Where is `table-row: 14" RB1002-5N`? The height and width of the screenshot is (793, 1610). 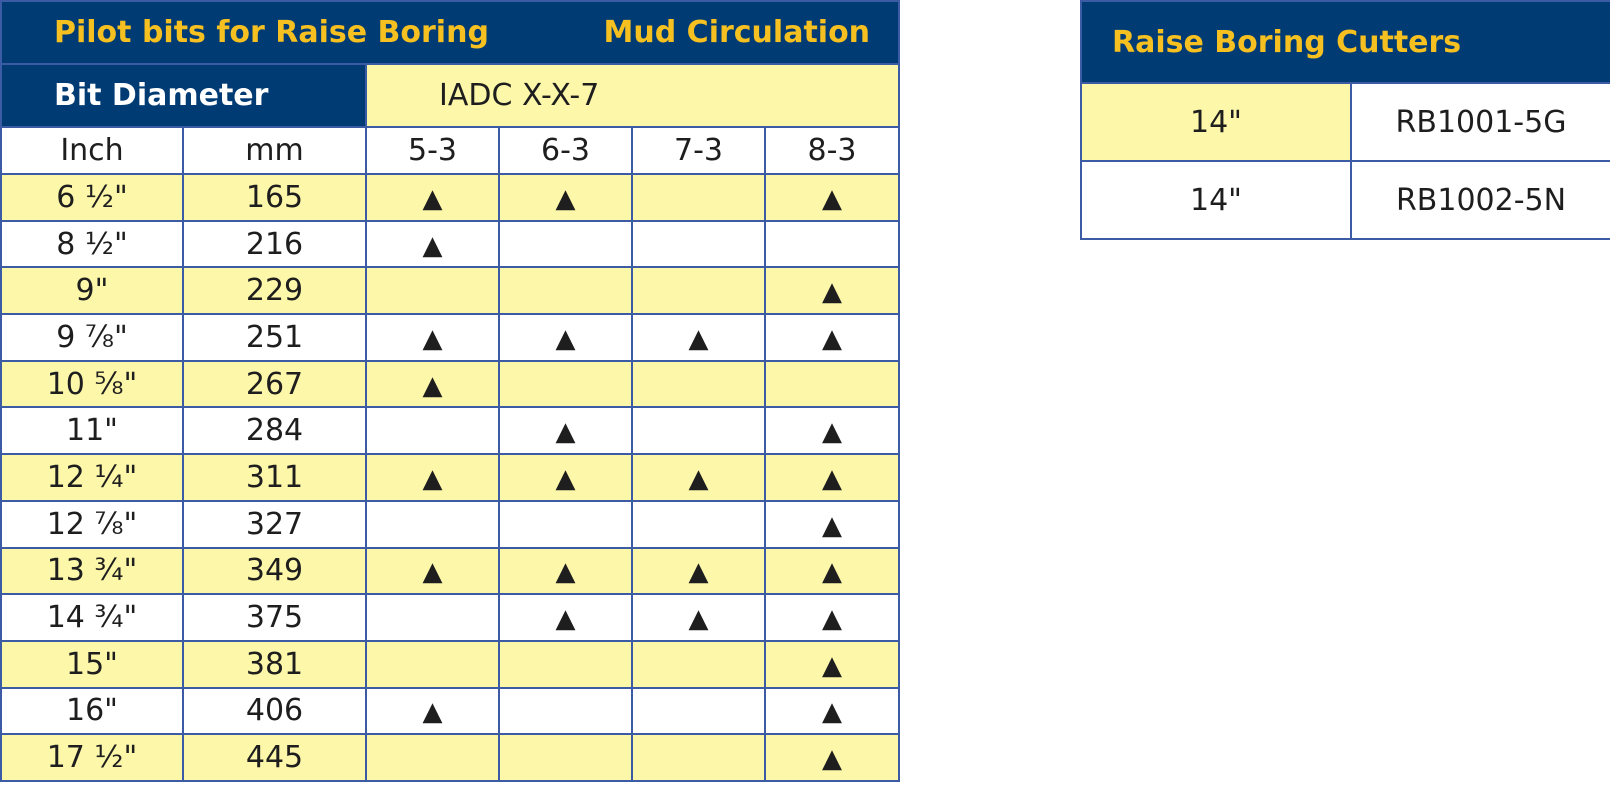
table-row: 14" RB1002-5N is located at coordinates (1345, 200).